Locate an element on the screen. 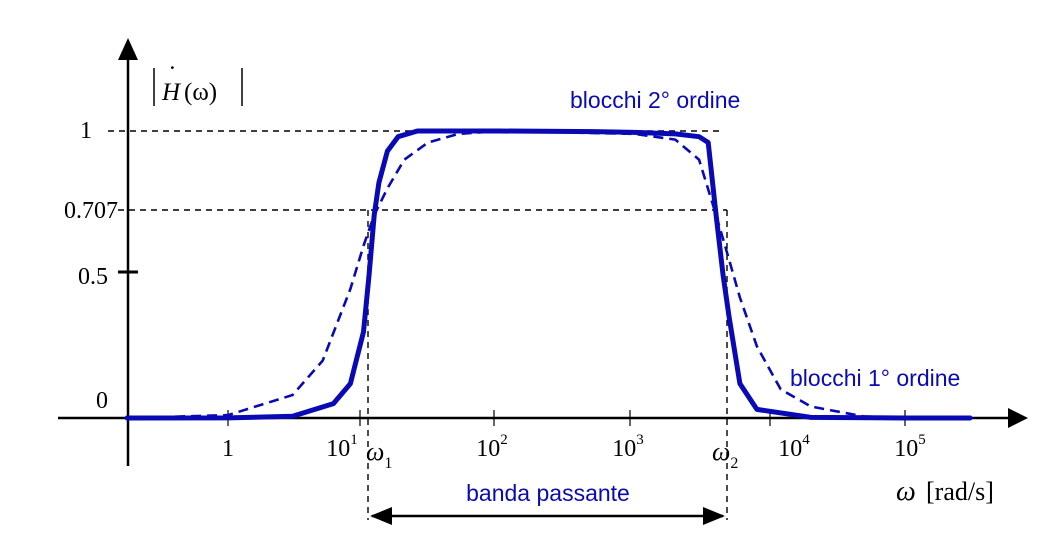 Image resolution: width=1058 pixels, height=536 pixels. x-tick-label-10-base: 10 is located at coordinates (338, 449).